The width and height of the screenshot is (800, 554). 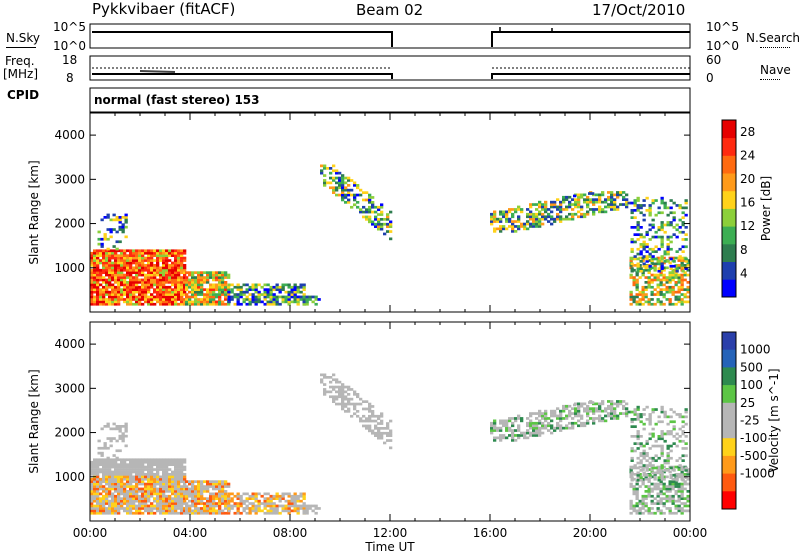 I want to click on x-tick-label: 12:00, so click(x=390, y=533).